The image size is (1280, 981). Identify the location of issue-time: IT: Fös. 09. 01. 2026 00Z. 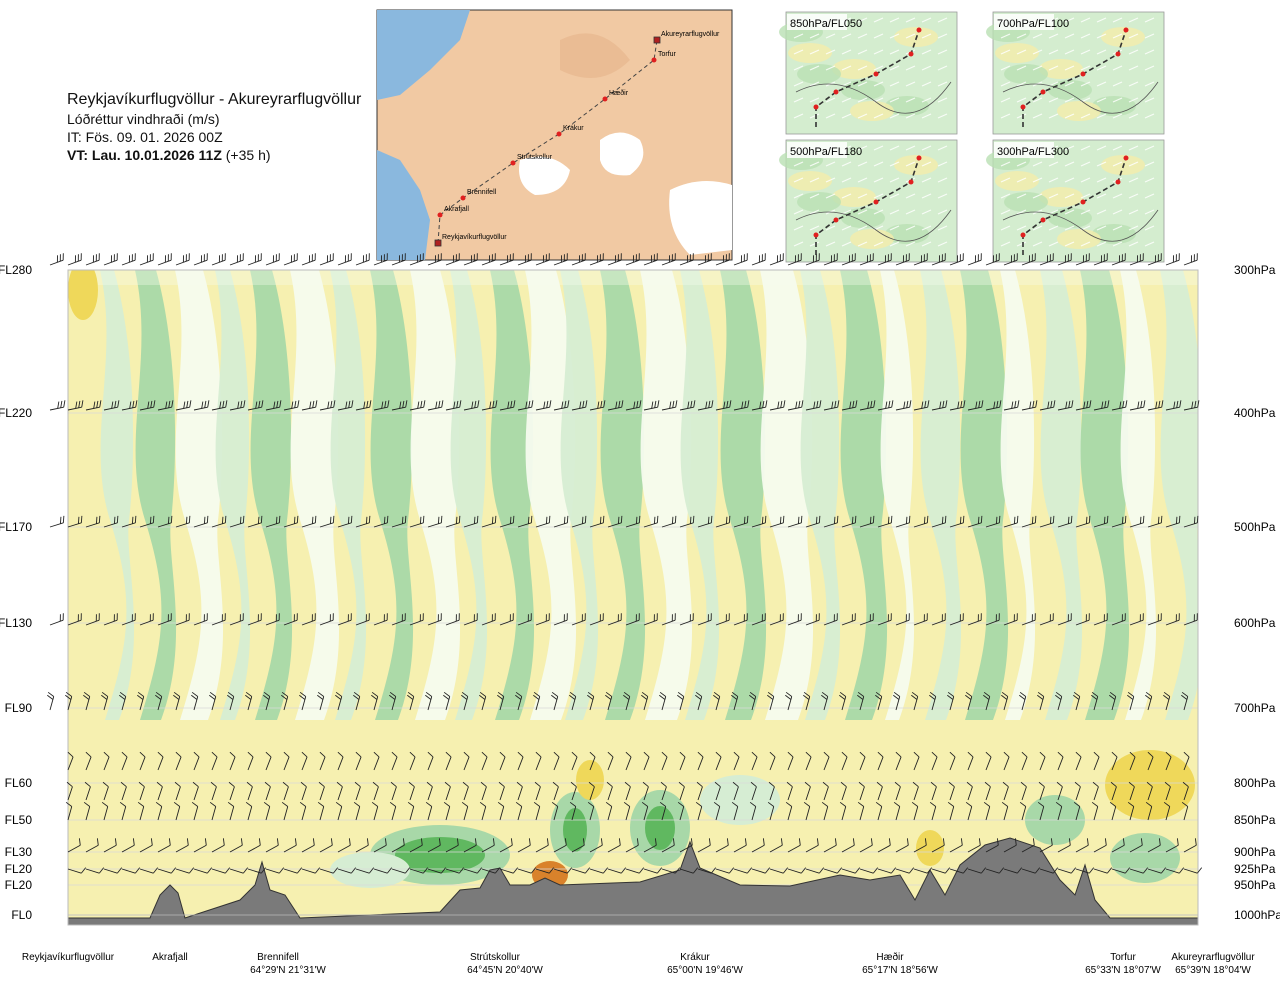
(145, 137).